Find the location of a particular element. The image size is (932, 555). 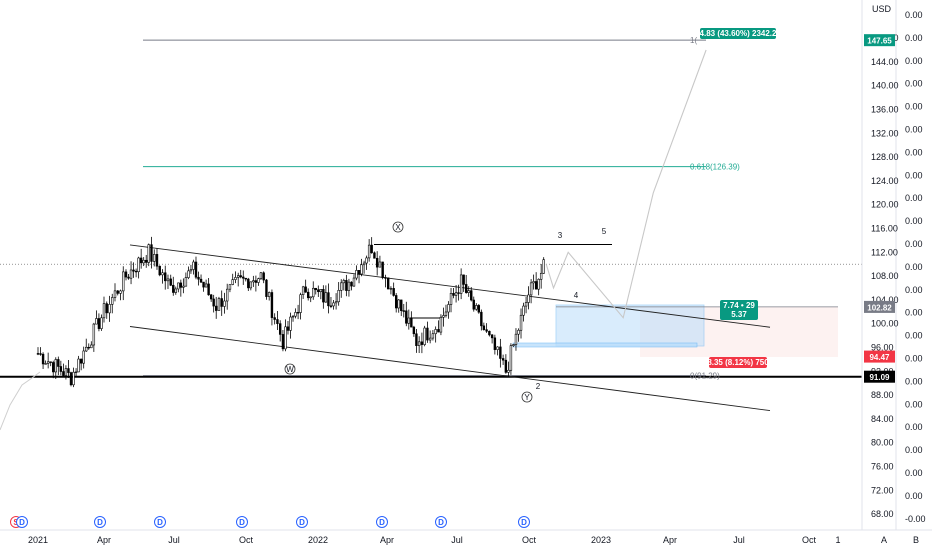

price-tick-label: 108.00 is located at coordinates (885, 276).